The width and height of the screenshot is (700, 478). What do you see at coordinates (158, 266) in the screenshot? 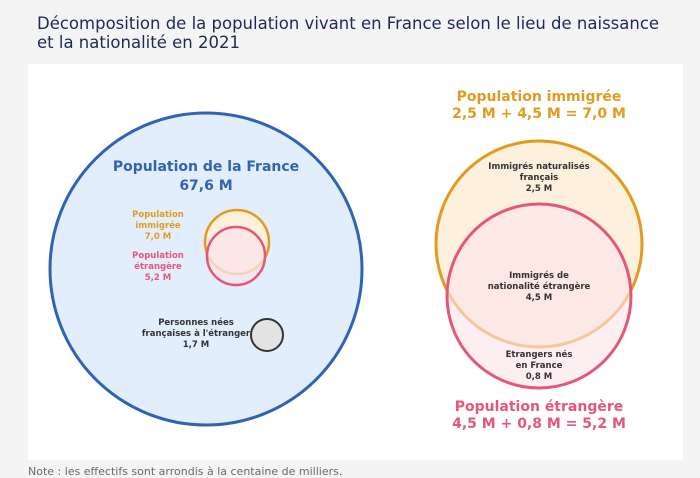
I see `etrangere-small-label-2: étrangère` at bounding box center [158, 266].